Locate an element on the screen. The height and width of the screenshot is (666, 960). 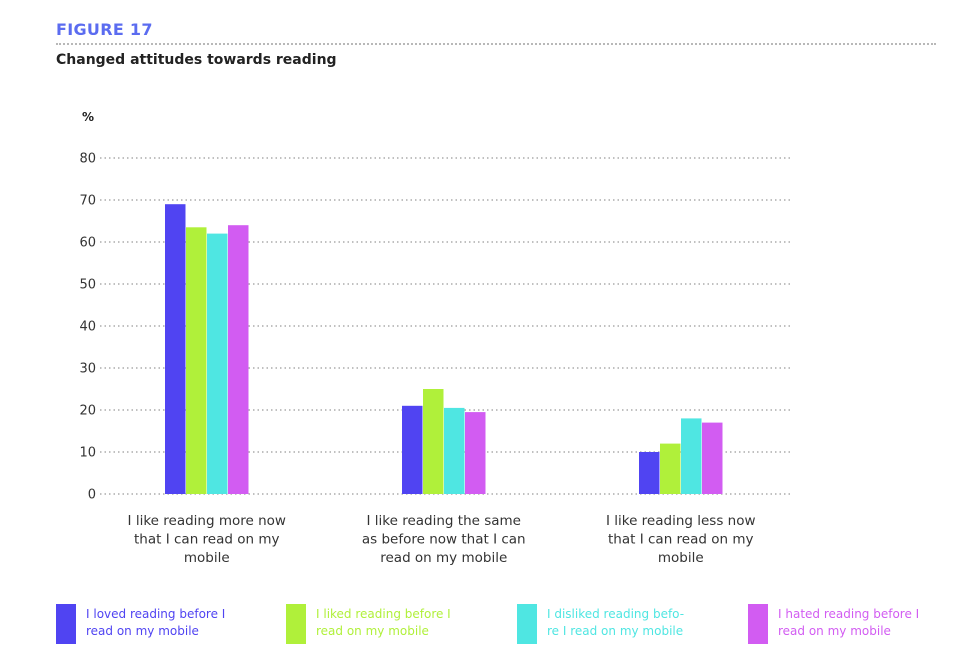
y-tick-label: 0 is located at coordinates (92, 495).